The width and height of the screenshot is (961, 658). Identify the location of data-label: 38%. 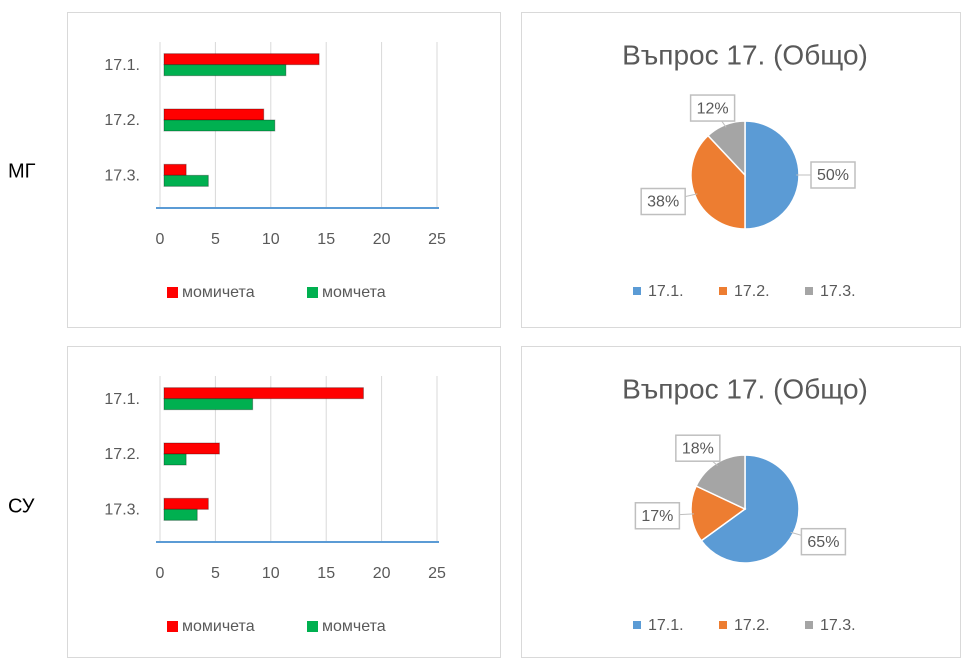
(663, 202).